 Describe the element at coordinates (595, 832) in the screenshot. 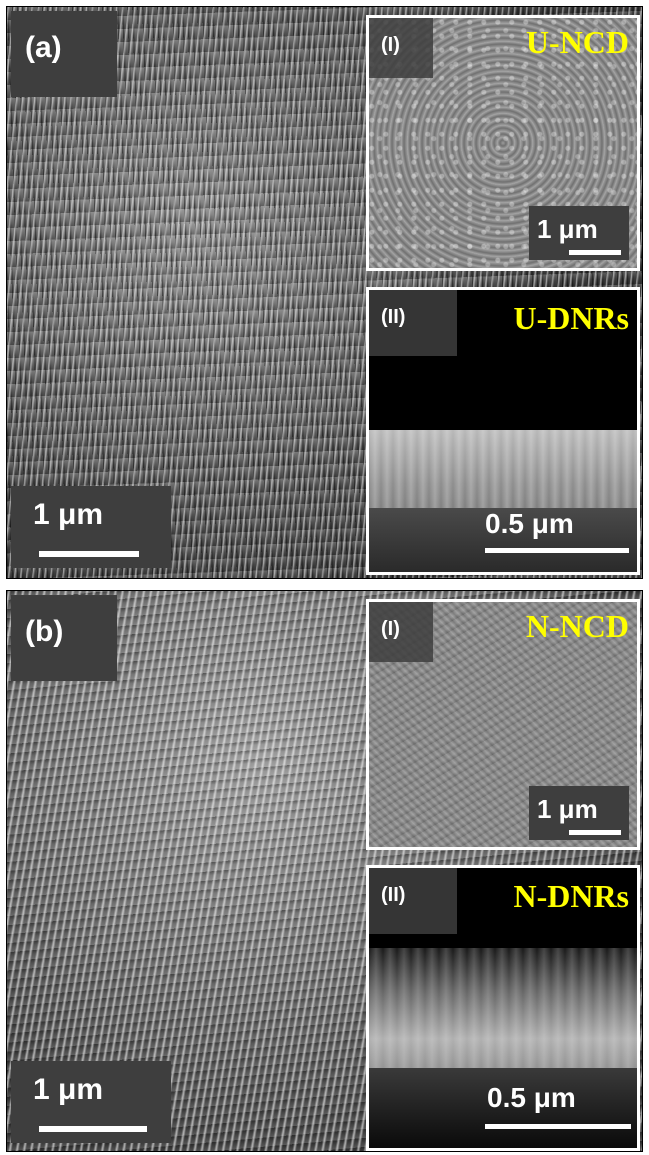

I see `inset-b-i-scale-line` at that location.